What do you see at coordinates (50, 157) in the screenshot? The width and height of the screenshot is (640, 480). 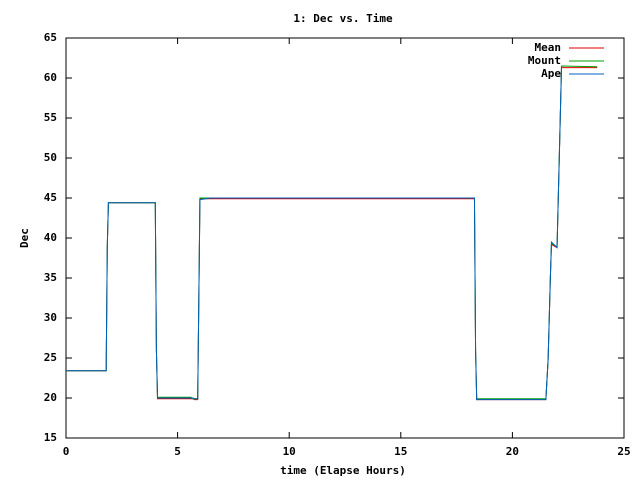 I see `y-tick-label: 50` at bounding box center [50, 157].